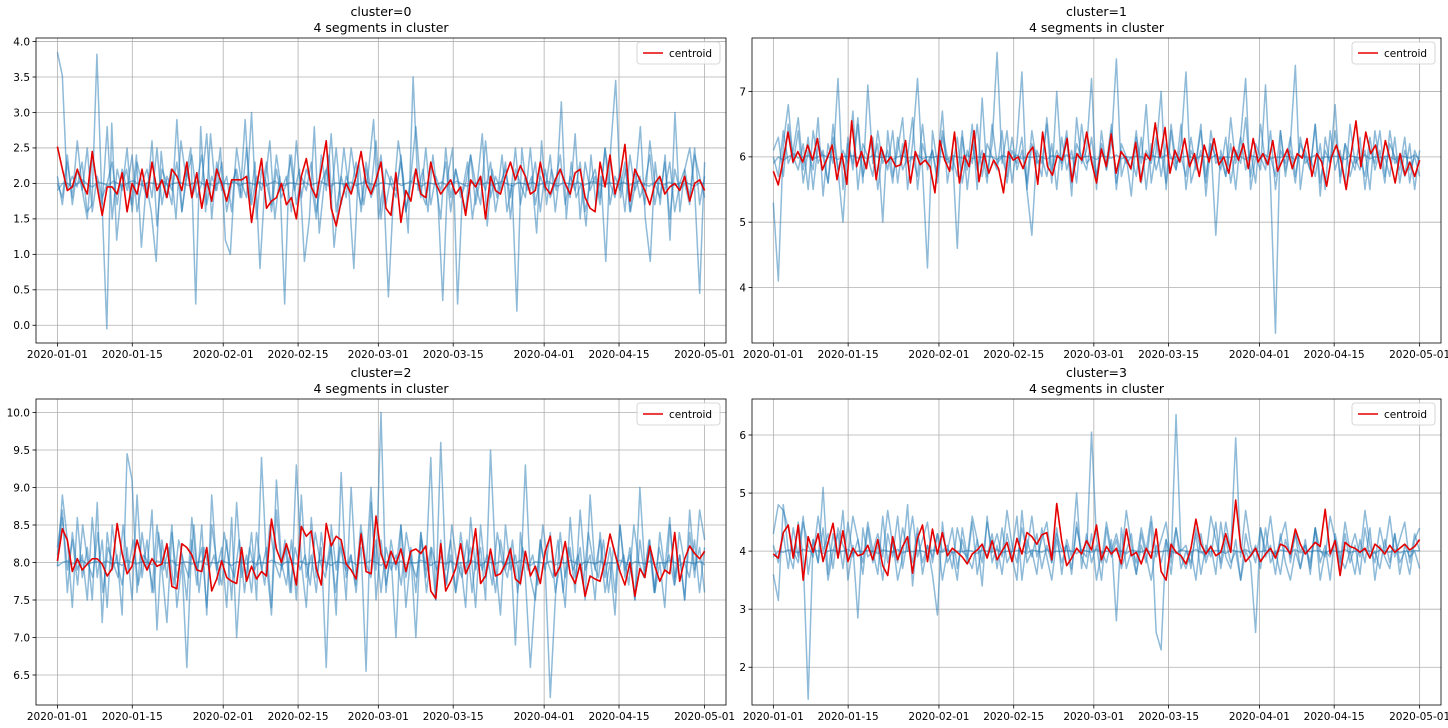 This screenshot has width=1448, height=728. What do you see at coordinates (742, 92) in the screenshot?
I see `y-tick-label: 7` at bounding box center [742, 92].